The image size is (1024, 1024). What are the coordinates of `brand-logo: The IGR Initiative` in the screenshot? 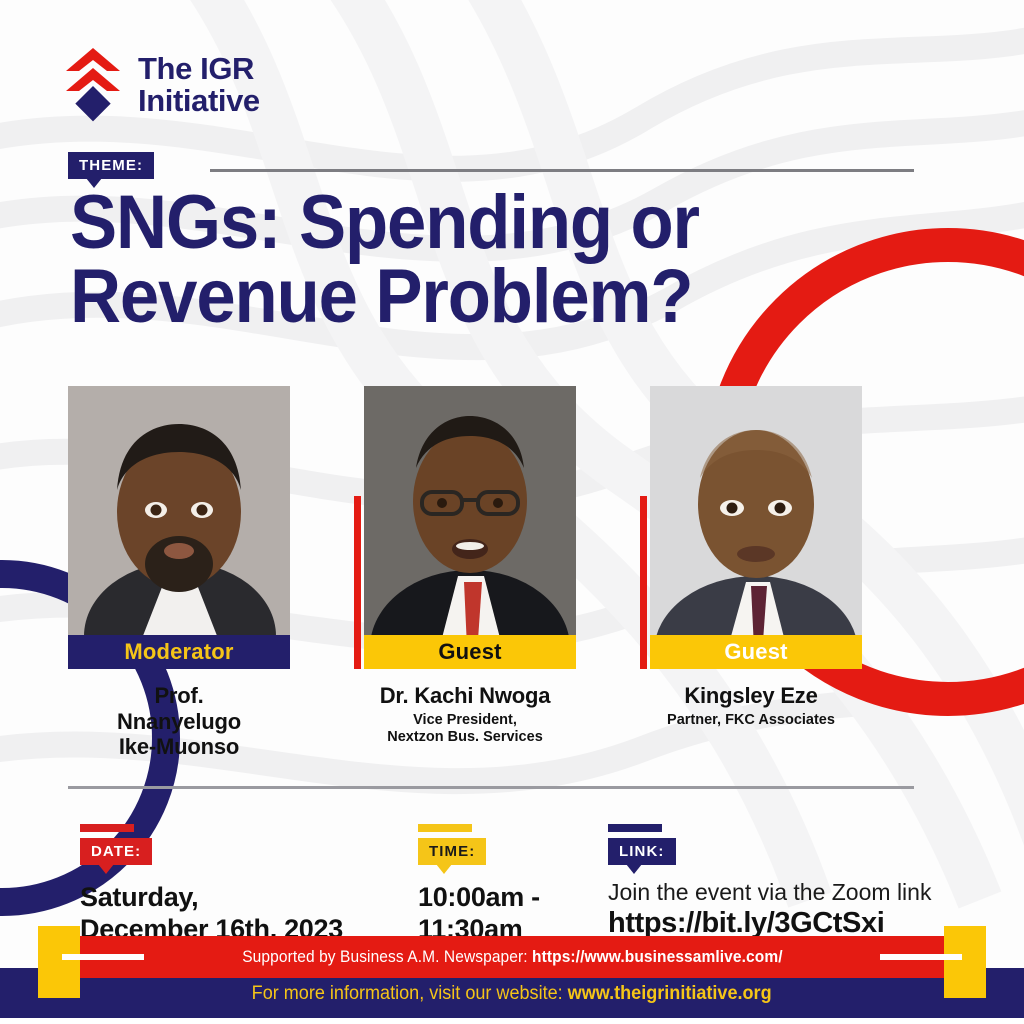 It's located at (160, 85).